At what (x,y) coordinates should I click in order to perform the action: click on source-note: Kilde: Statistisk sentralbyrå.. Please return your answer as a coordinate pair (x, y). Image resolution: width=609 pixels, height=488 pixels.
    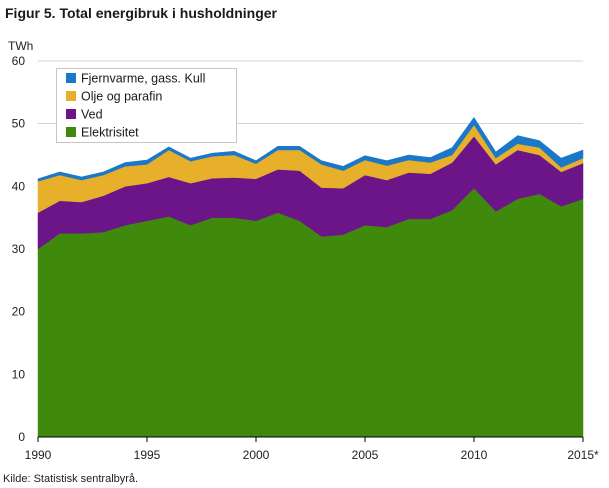
    Looking at the image, I should click on (70, 479).